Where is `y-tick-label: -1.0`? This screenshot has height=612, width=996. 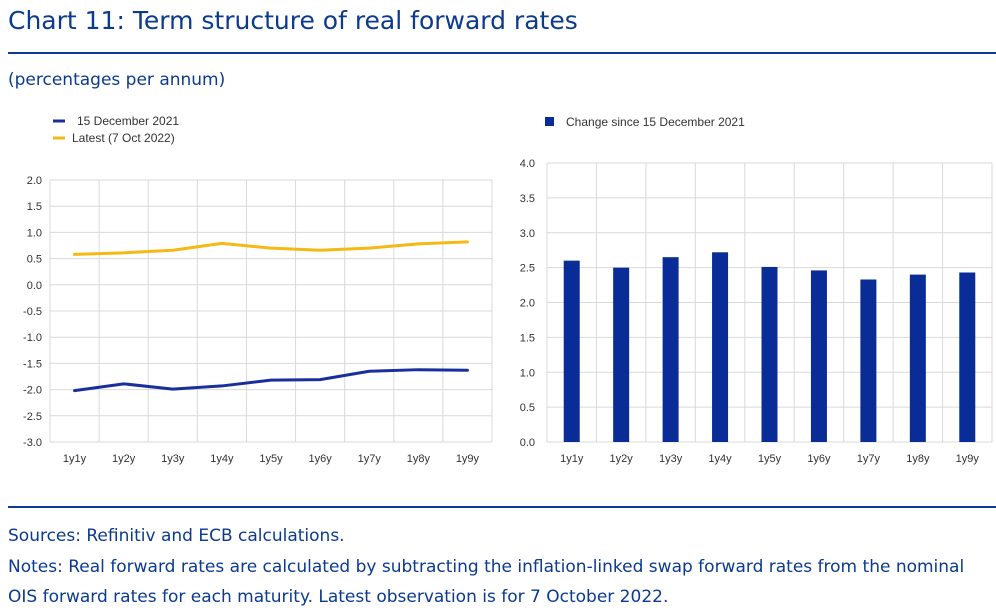
y-tick-label: -1.0 is located at coordinates (32, 338).